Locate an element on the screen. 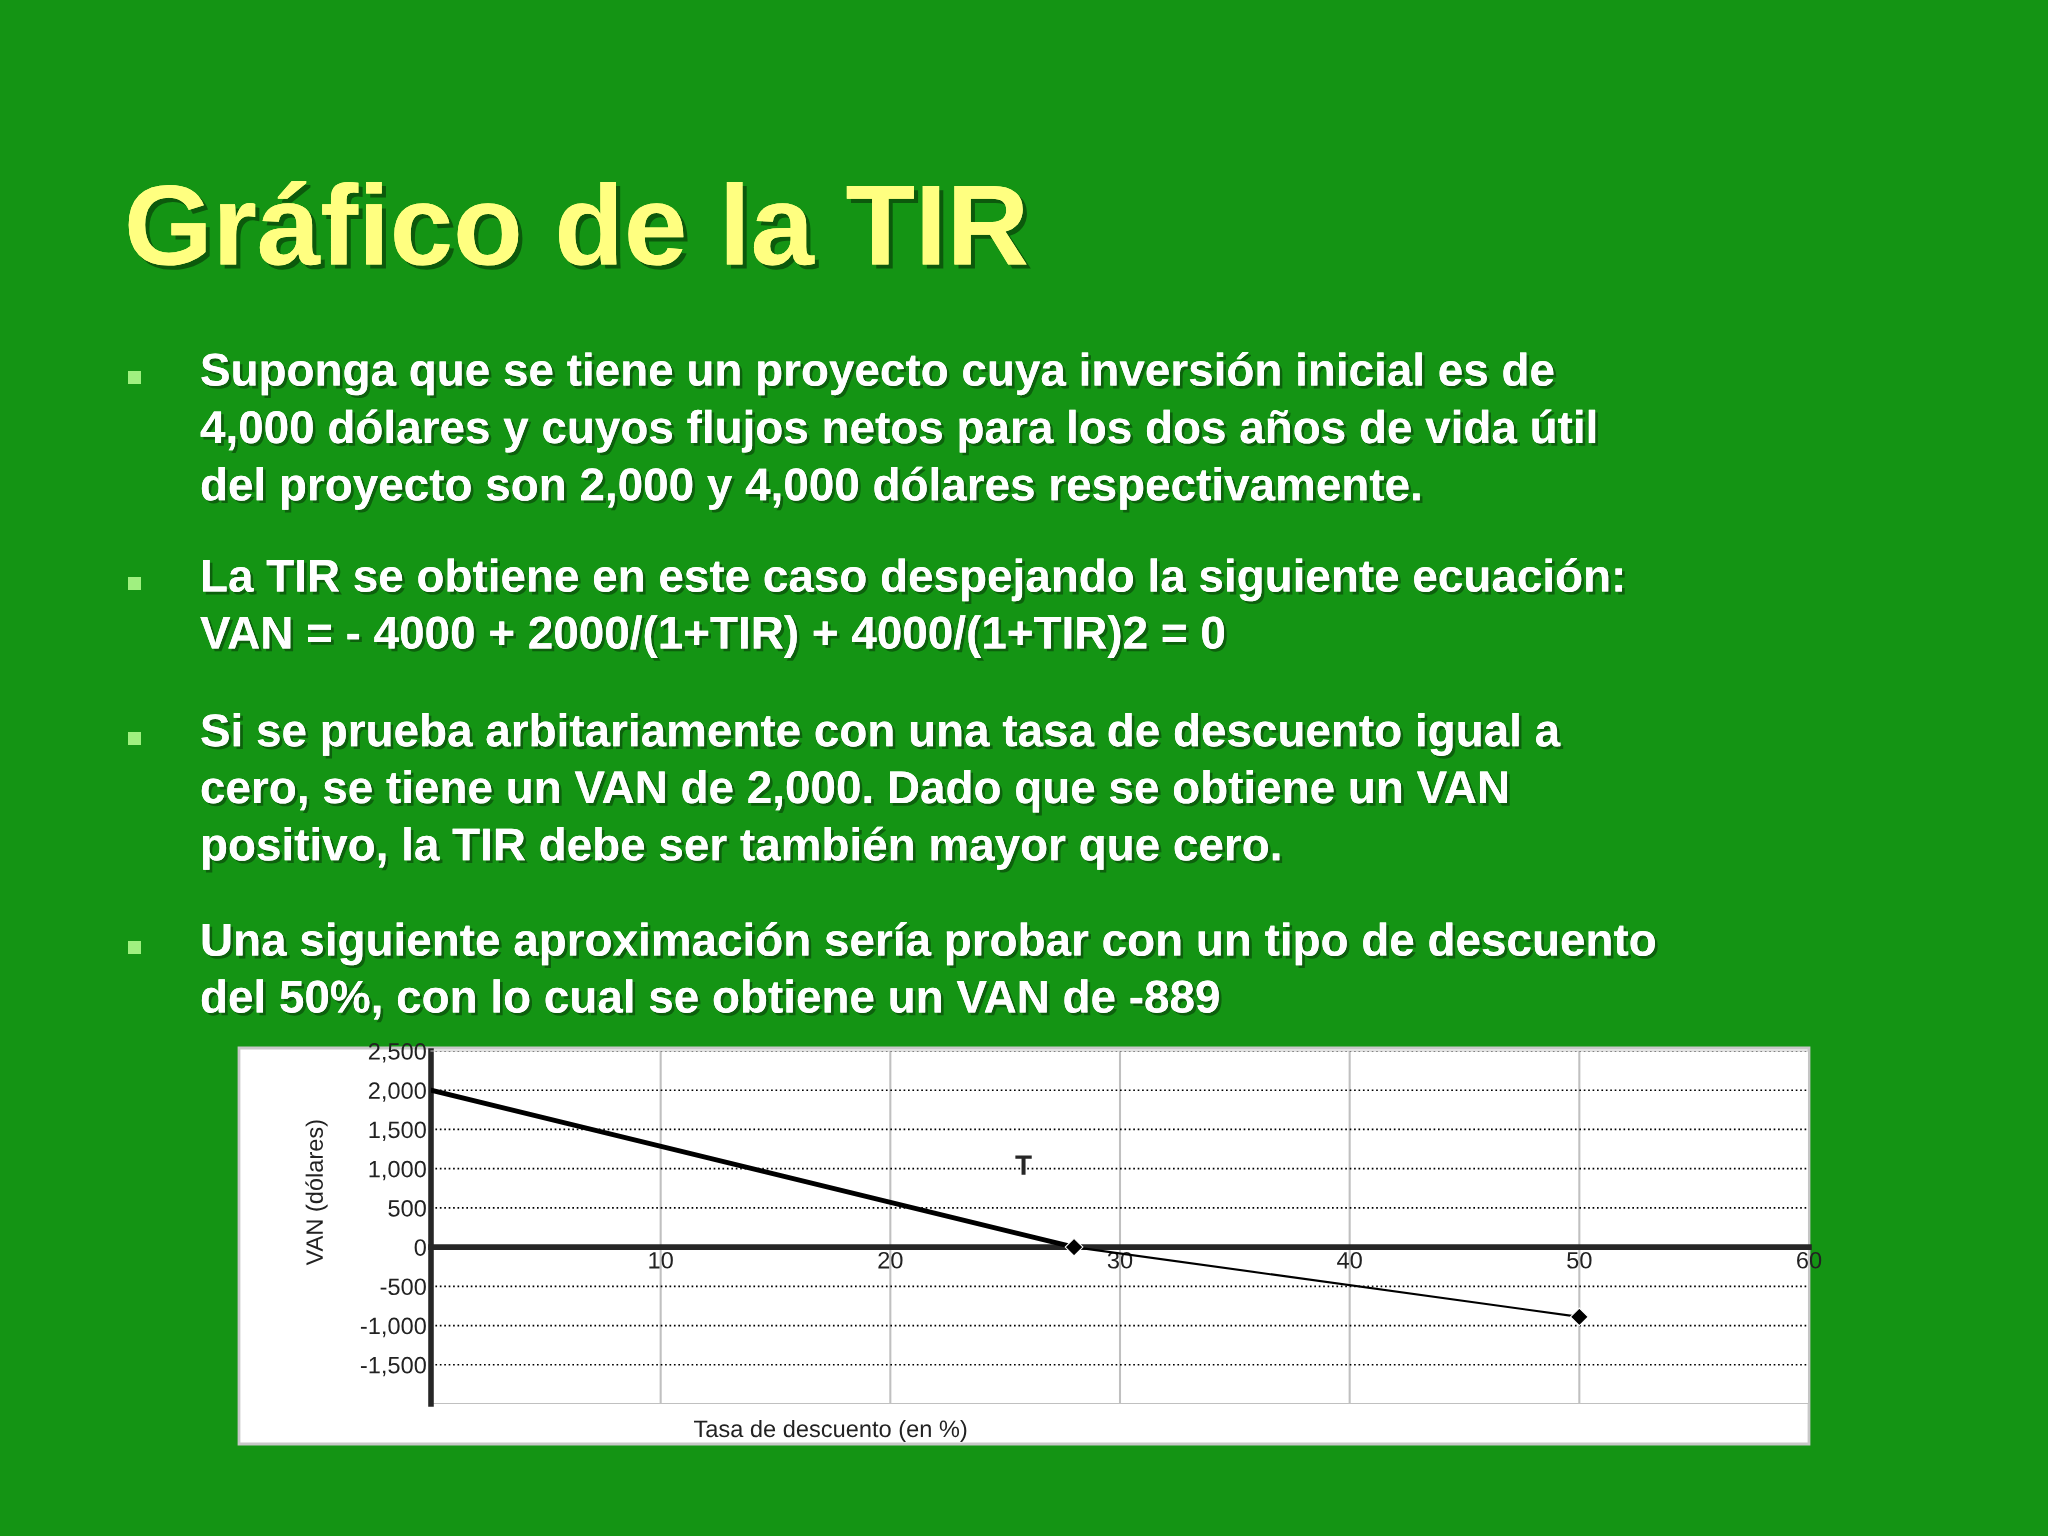 The image size is (2048, 1536). y-tick-label: 2,000 is located at coordinates (397, 1092).